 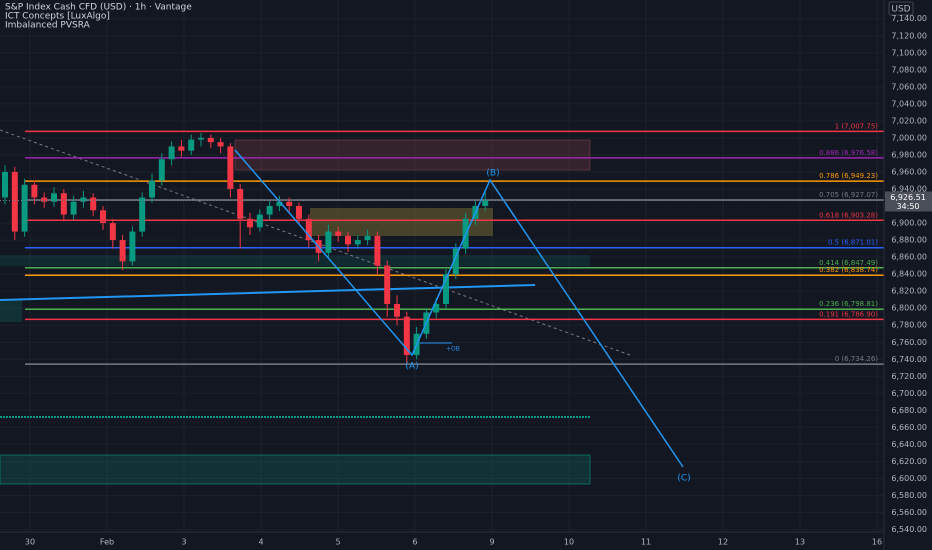 I want to click on wave-label: (C), so click(x=683, y=479).